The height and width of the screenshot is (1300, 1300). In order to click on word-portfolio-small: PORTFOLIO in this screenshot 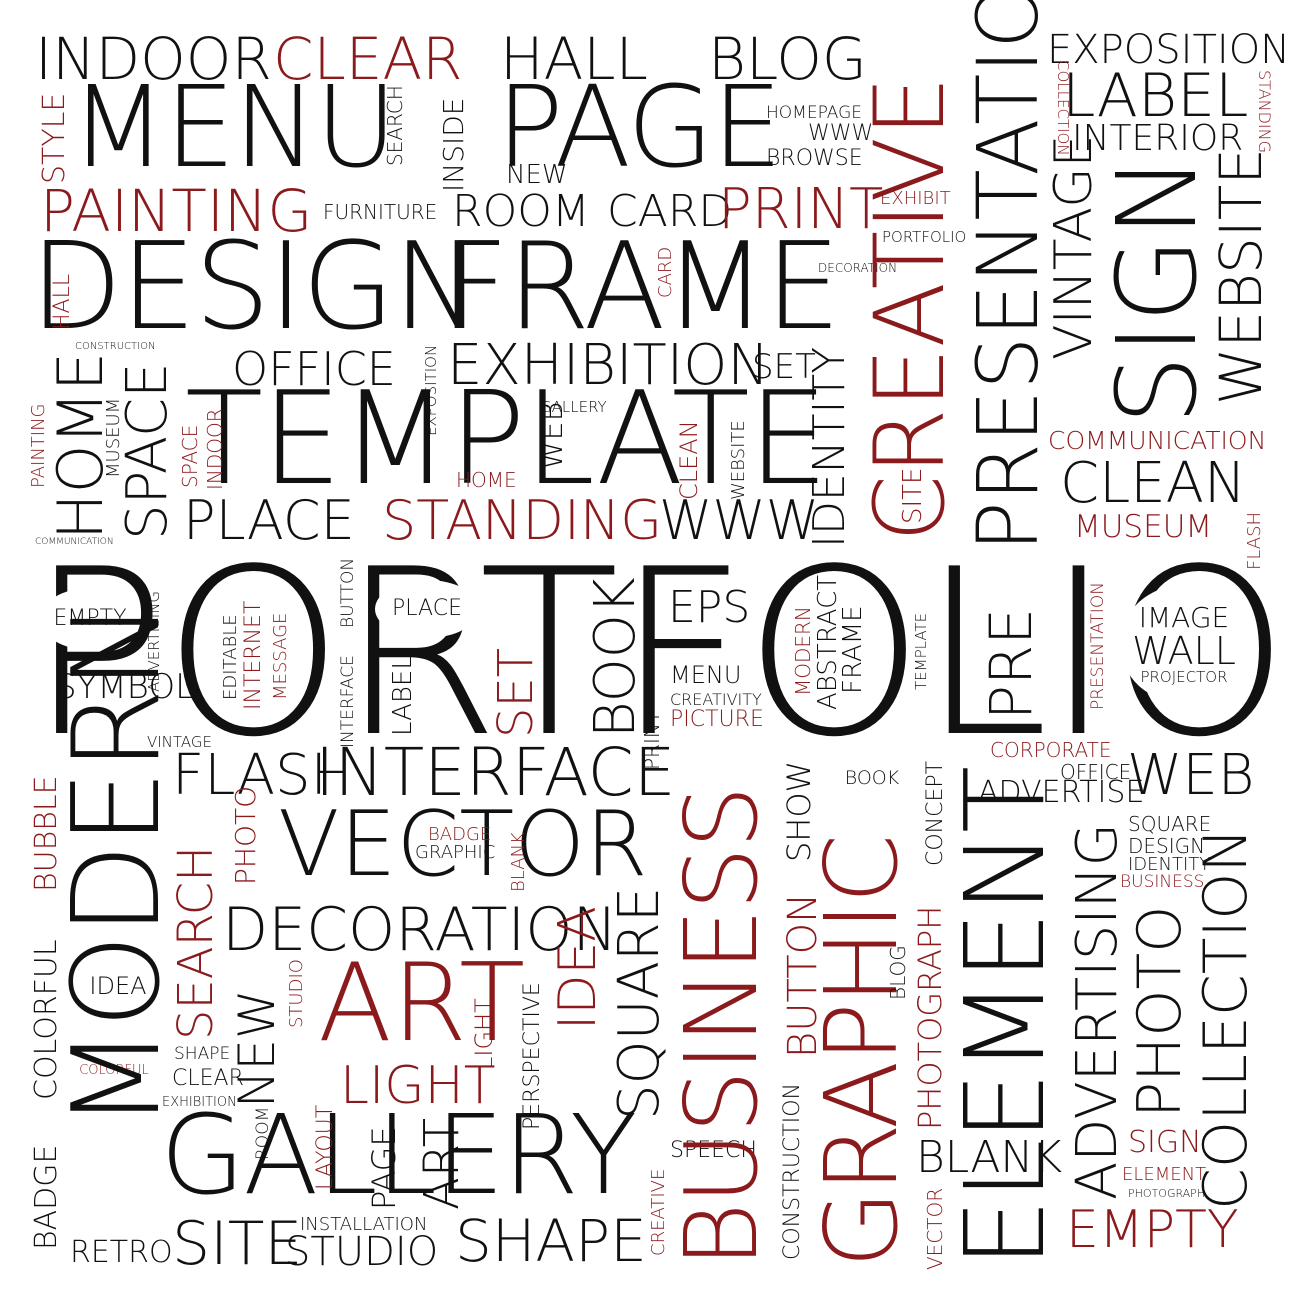, I will do `click(924, 237)`.